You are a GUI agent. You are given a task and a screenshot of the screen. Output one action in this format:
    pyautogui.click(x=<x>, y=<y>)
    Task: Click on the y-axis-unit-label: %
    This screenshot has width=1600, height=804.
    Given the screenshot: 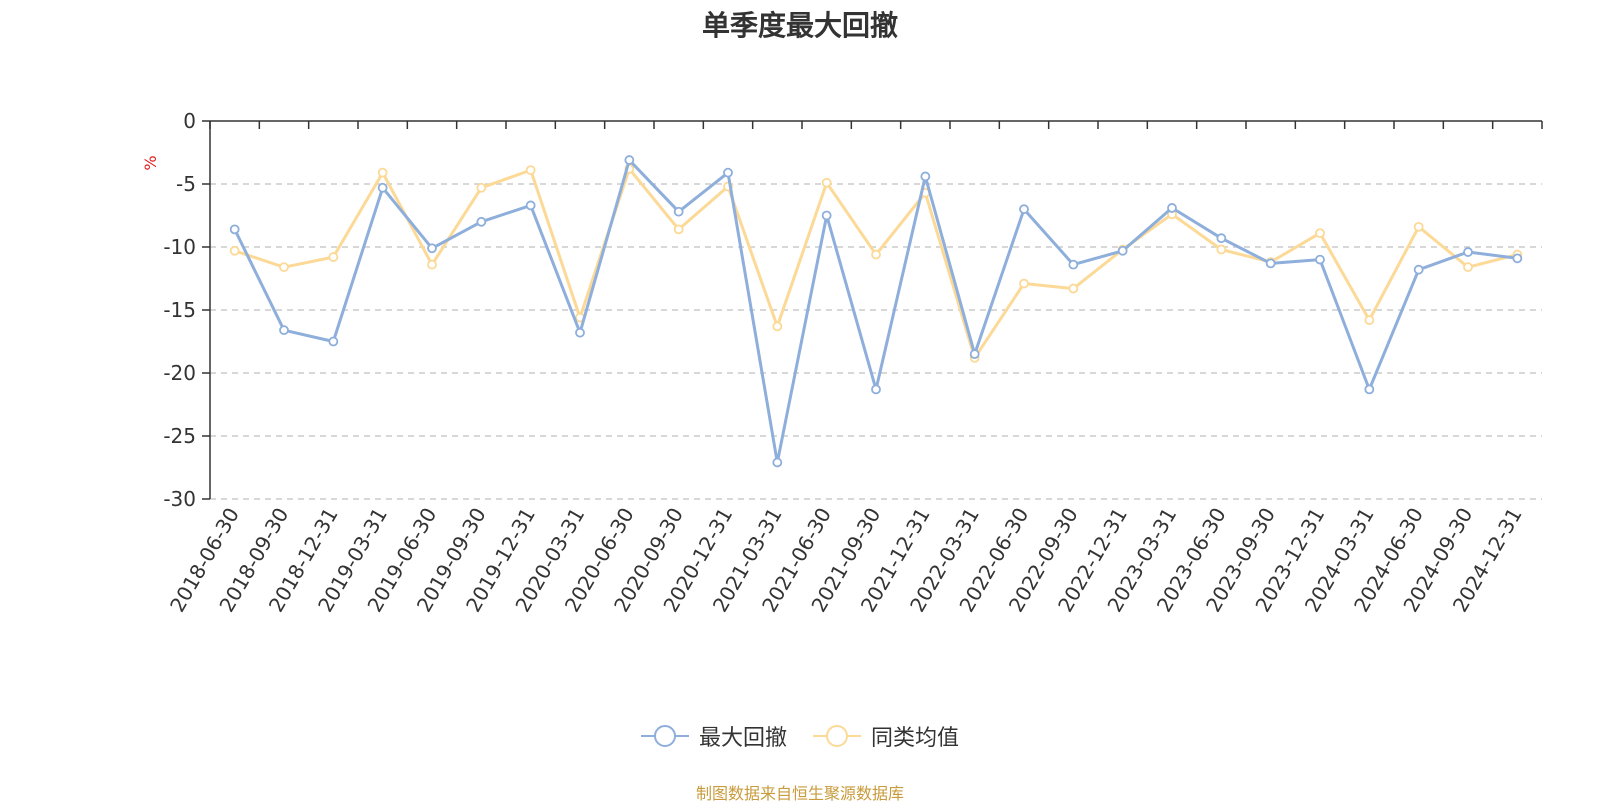 What is the action you would take?
    pyautogui.click(x=150, y=162)
    